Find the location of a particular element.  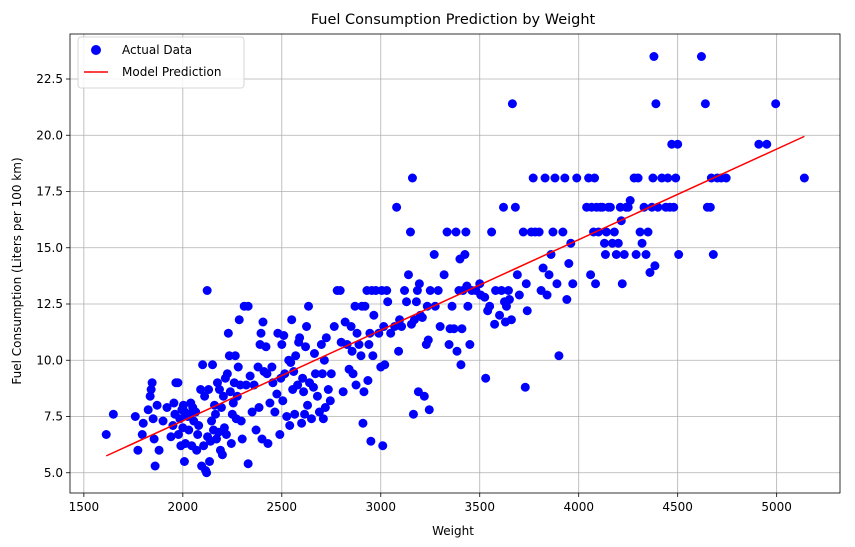

x-tick-label: 1500 is located at coordinates (84, 507).